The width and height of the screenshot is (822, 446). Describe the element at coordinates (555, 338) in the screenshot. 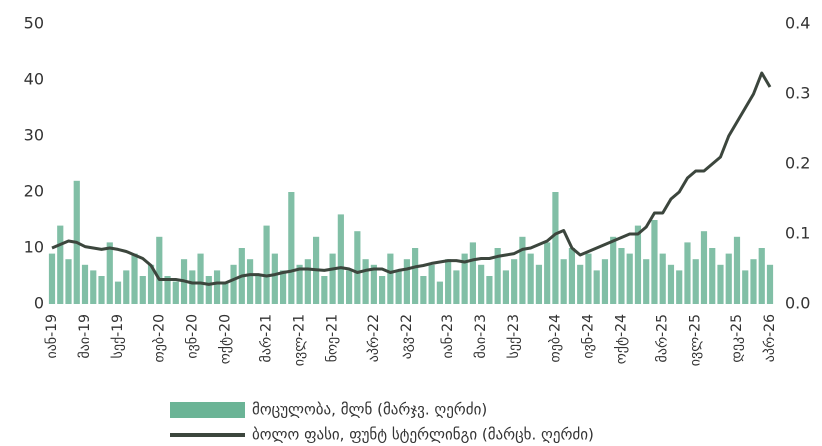

I see `x-tick-label: თებ-24` at that location.